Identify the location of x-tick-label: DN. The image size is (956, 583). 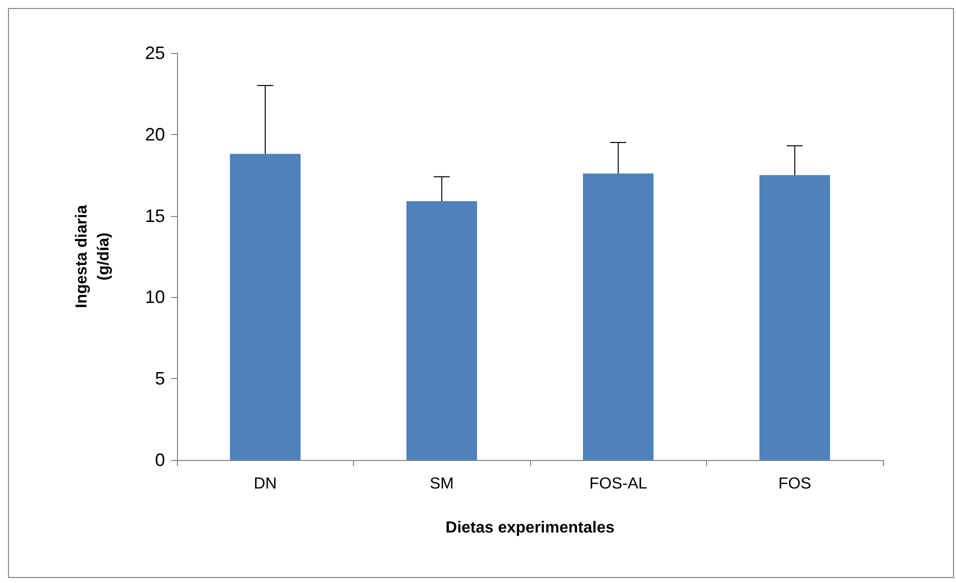
(265, 484).